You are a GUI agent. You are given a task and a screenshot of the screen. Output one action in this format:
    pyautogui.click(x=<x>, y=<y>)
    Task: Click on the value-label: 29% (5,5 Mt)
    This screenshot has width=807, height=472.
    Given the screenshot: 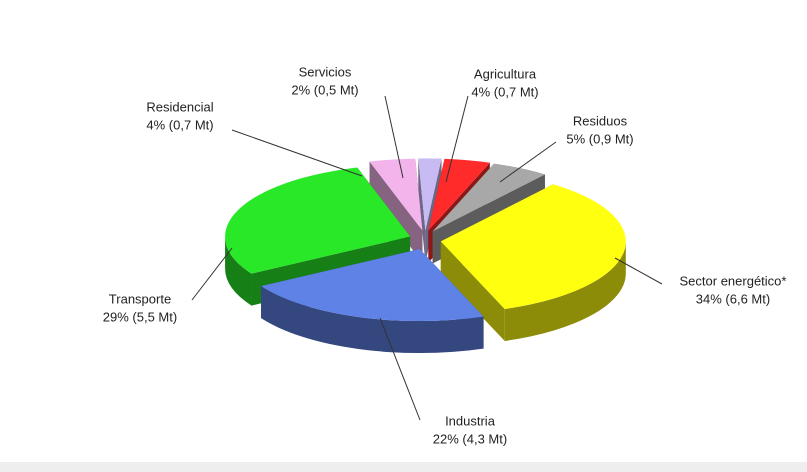 What is the action you would take?
    pyautogui.click(x=140, y=316)
    